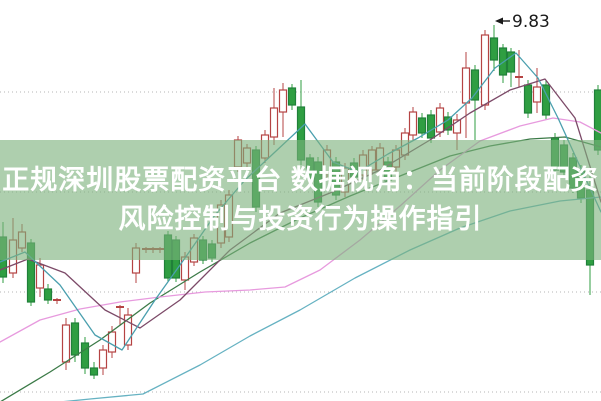  Describe the element at coordinates (300, 219) in the screenshot. I see `watermark-line-2: 风险控制与投资行为操作指引` at that location.